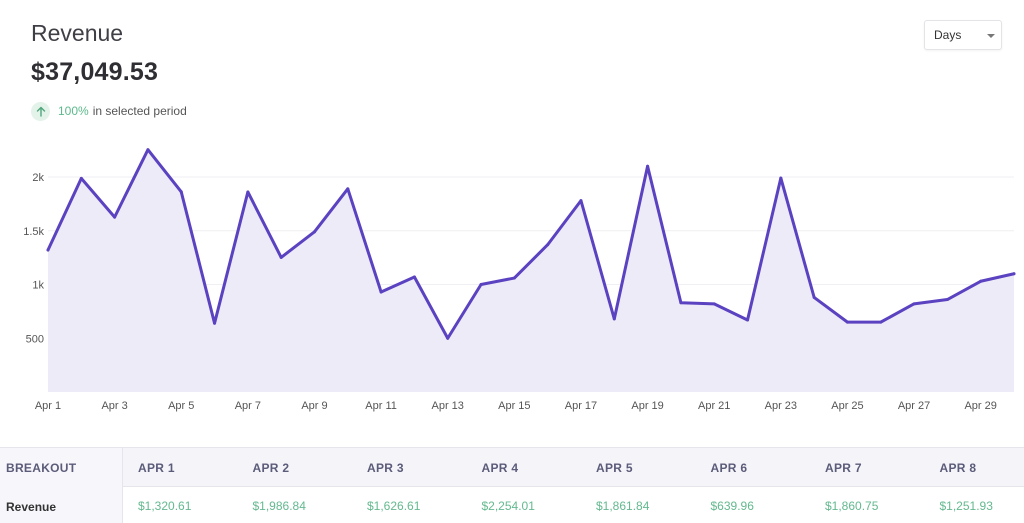  Describe the element at coordinates (48, 406) in the screenshot. I see `x-tick-label: Apr 1` at that location.